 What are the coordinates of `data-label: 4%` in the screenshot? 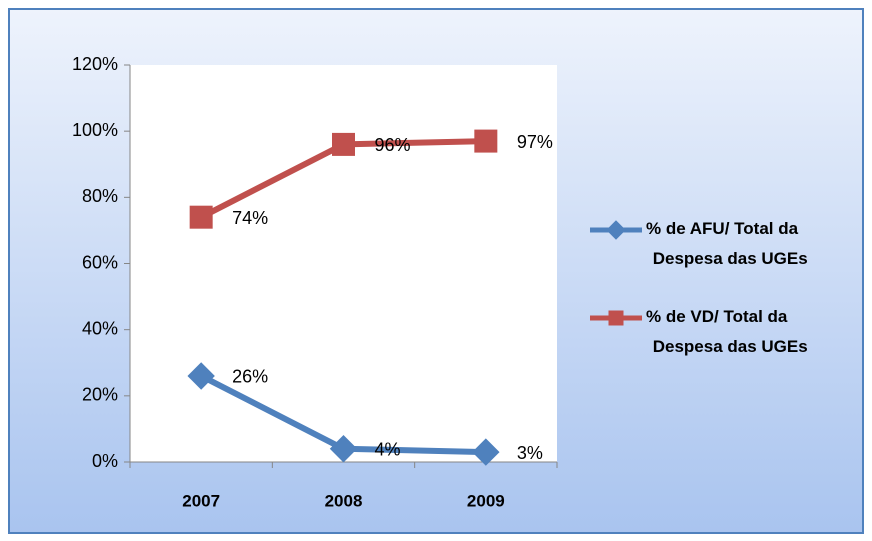 It's located at (388, 450).